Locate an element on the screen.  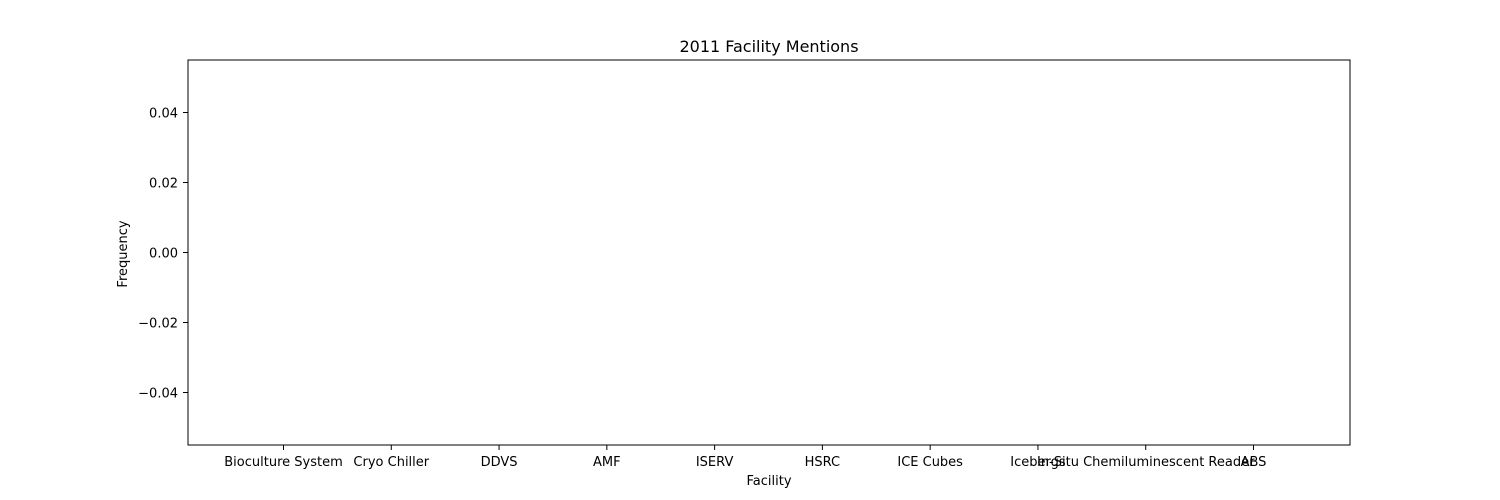
y-tick-label: −0.02 is located at coordinates (158, 324).